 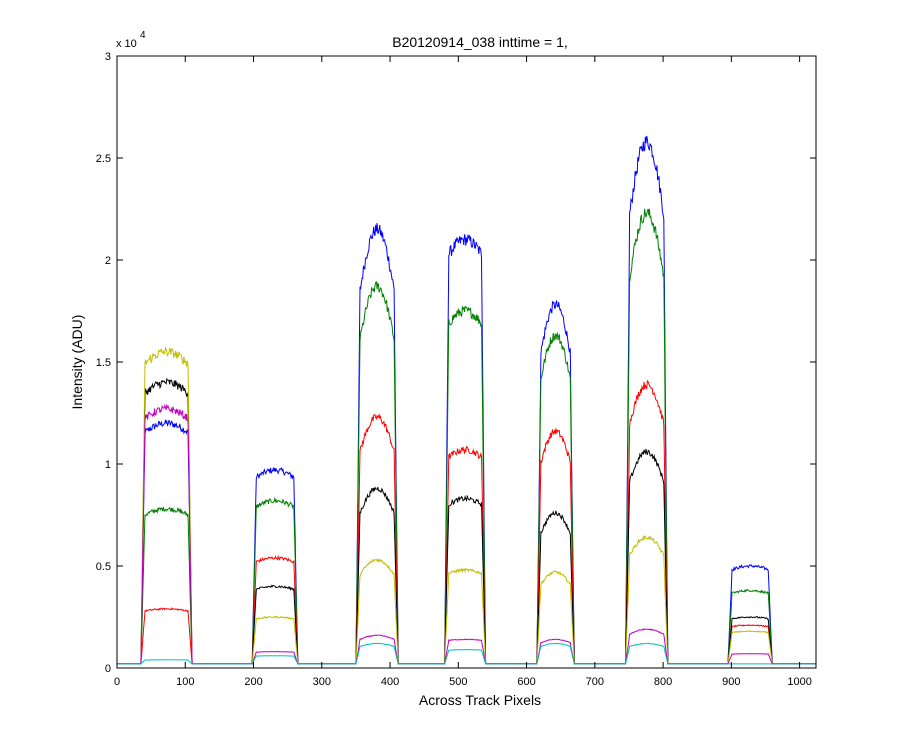 I want to click on y-multiplier: x 10 4, so click(x=131, y=40).